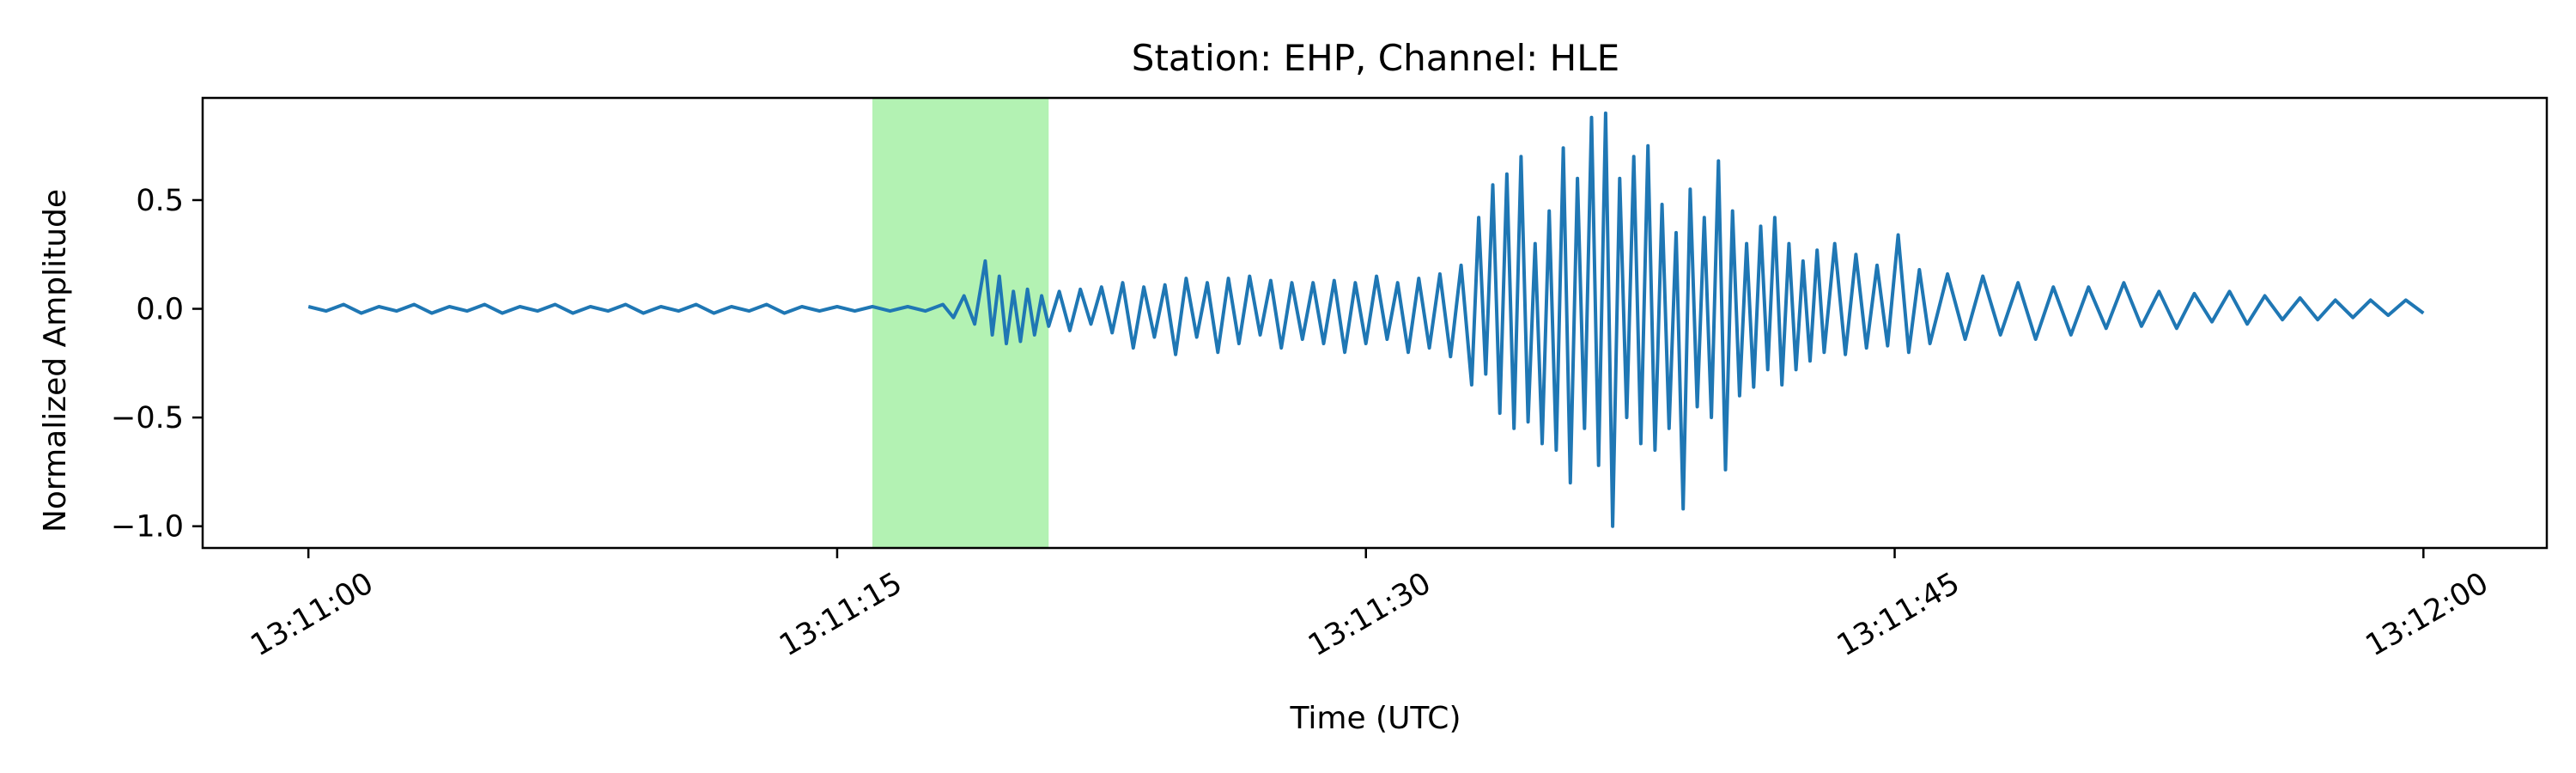 The width and height of the screenshot is (2576, 773). Describe the element at coordinates (157, 364) in the screenshot. I see `y-axis-ticks: 0.5 0.0 −0.5 −1.0` at that location.